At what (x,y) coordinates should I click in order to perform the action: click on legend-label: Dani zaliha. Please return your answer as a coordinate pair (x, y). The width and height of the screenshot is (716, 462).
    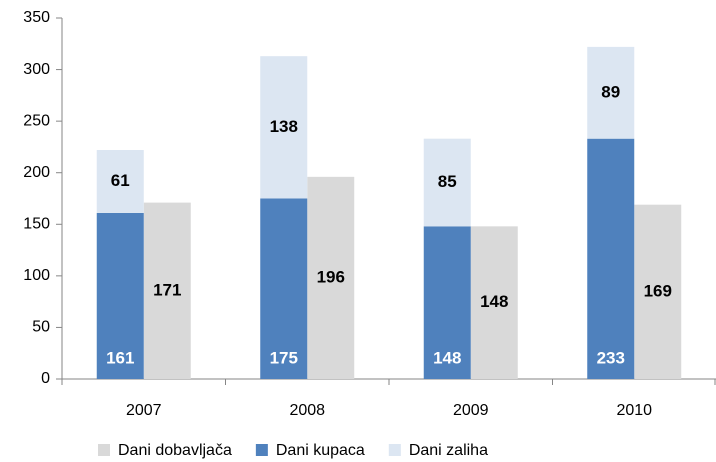
    Looking at the image, I should click on (448, 450).